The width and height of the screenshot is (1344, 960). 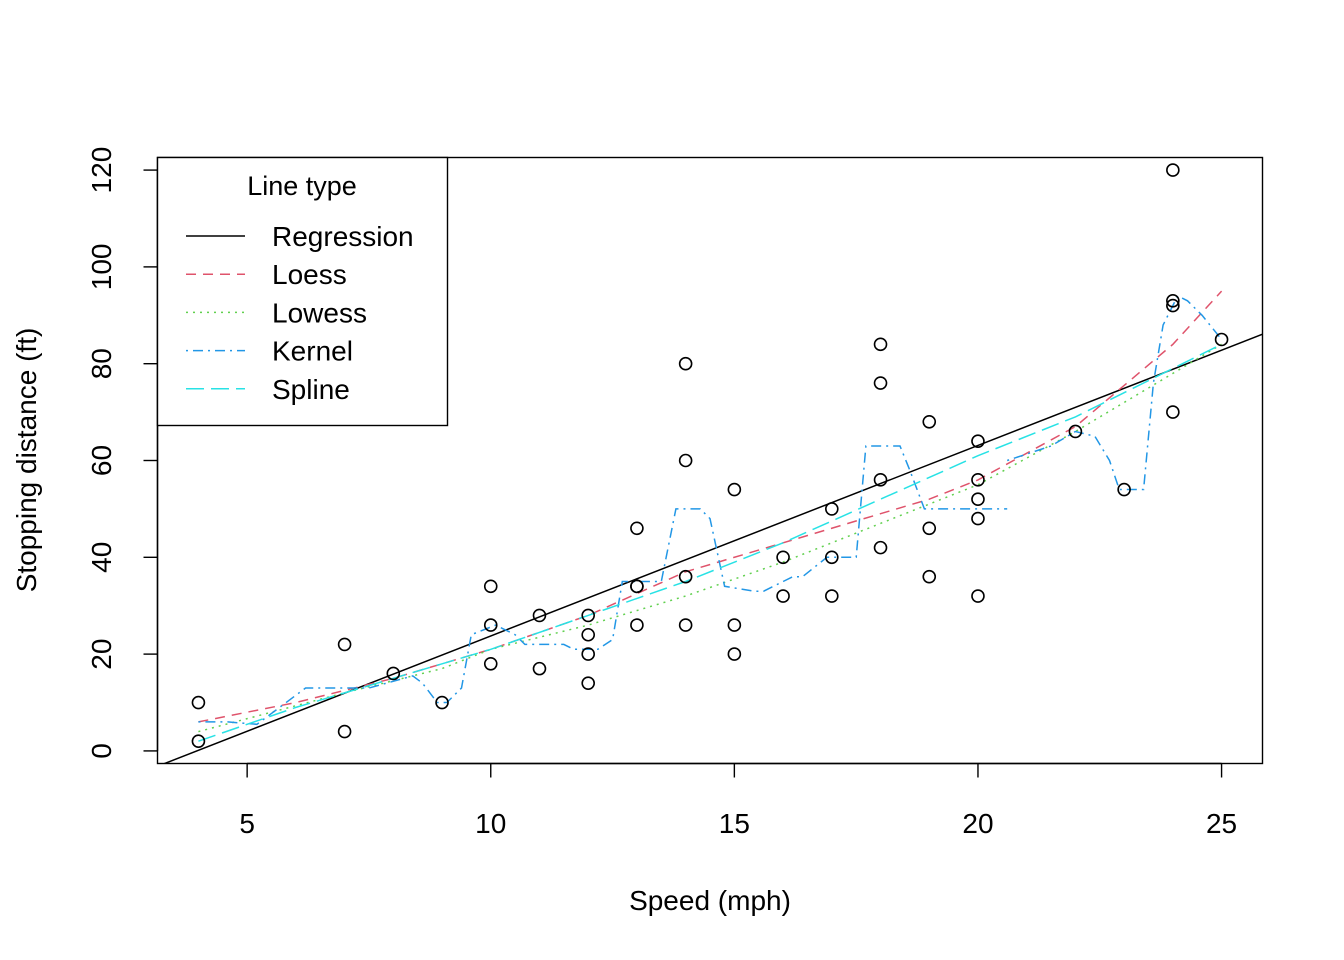 What do you see at coordinates (710, 900) in the screenshot?
I see `x-axis-label: Speed (mph)` at bounding box center [710, 900].